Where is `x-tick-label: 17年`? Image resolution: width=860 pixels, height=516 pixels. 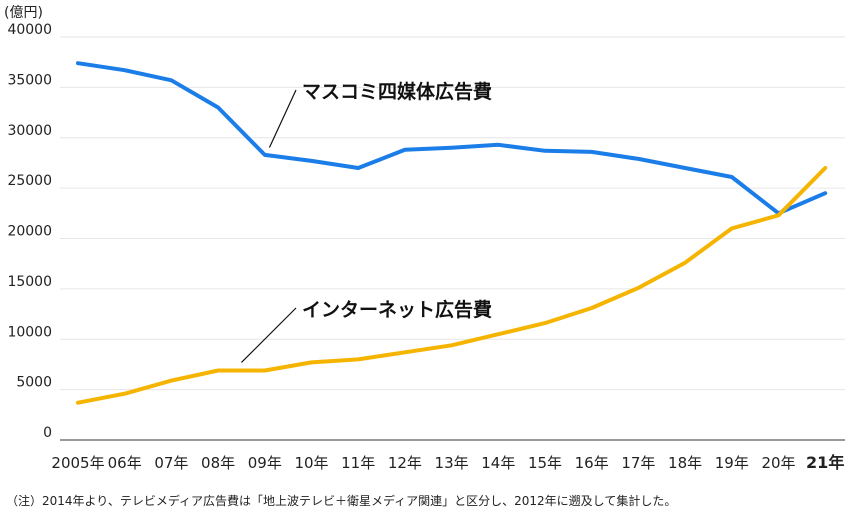 x-tick-label: 17年 is located at coordinates (638, 463).